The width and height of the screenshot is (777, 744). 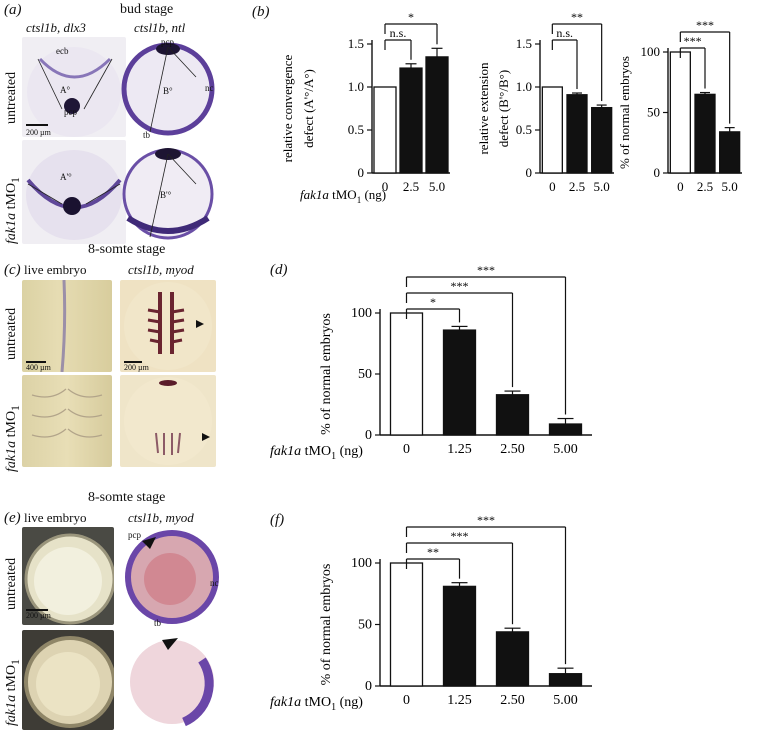 I want to click on b1-x-tick-label: 2.5, so click(x=411, y=186).